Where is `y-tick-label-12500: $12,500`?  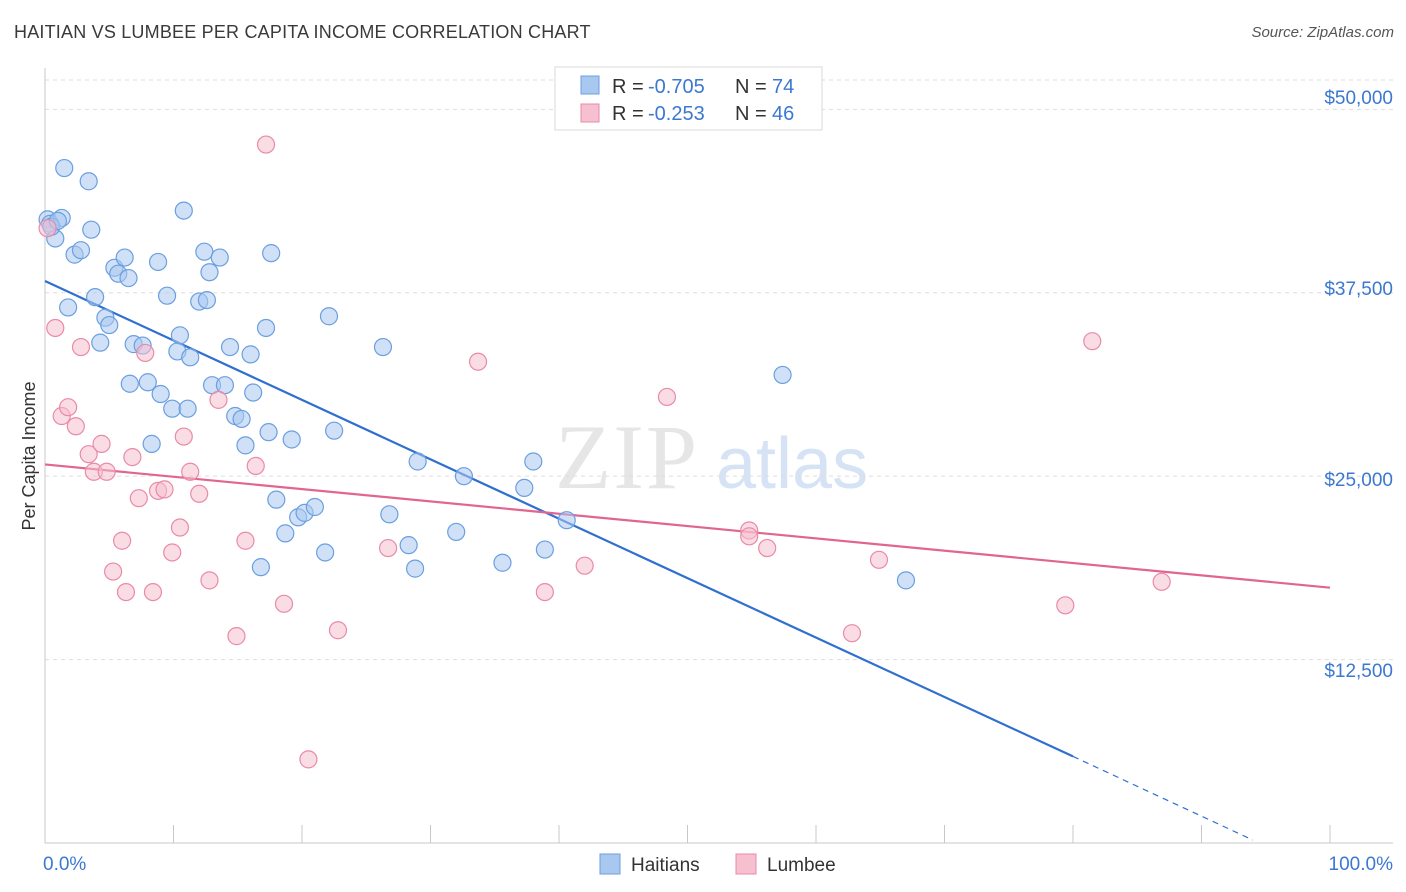
y-tick-label-12500: $12,500 is located at coordinates (1358, 671).